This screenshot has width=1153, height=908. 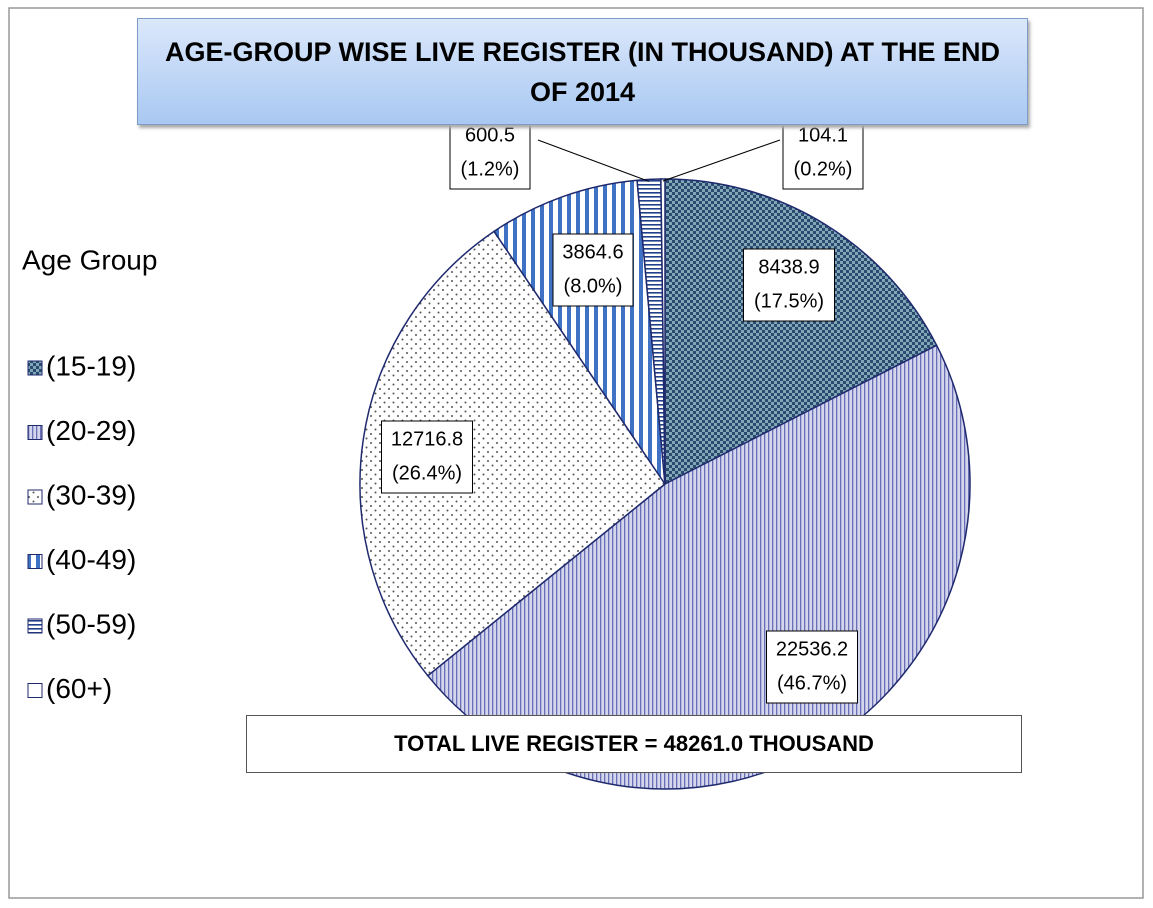 What do you see at coordinates (91, 559) in the screenshot?
I see `legend-label: (40-49)` at bounding box center [91, 559].